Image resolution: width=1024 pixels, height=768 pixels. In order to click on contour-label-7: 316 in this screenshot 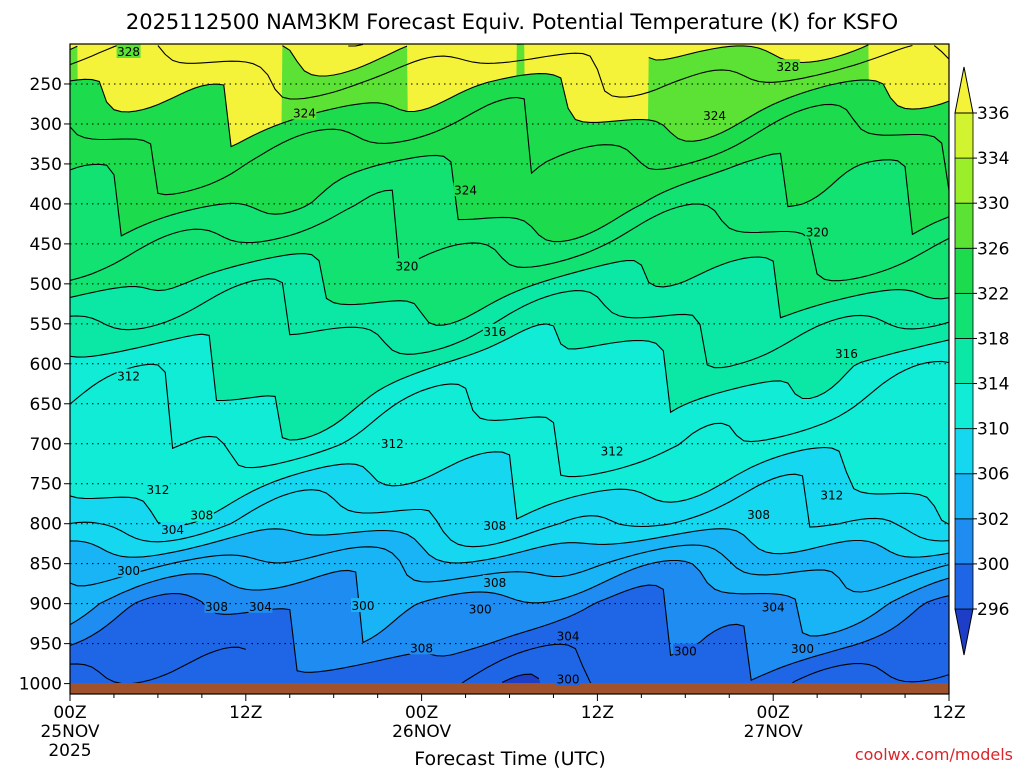, I will do `click(494, 332)`.